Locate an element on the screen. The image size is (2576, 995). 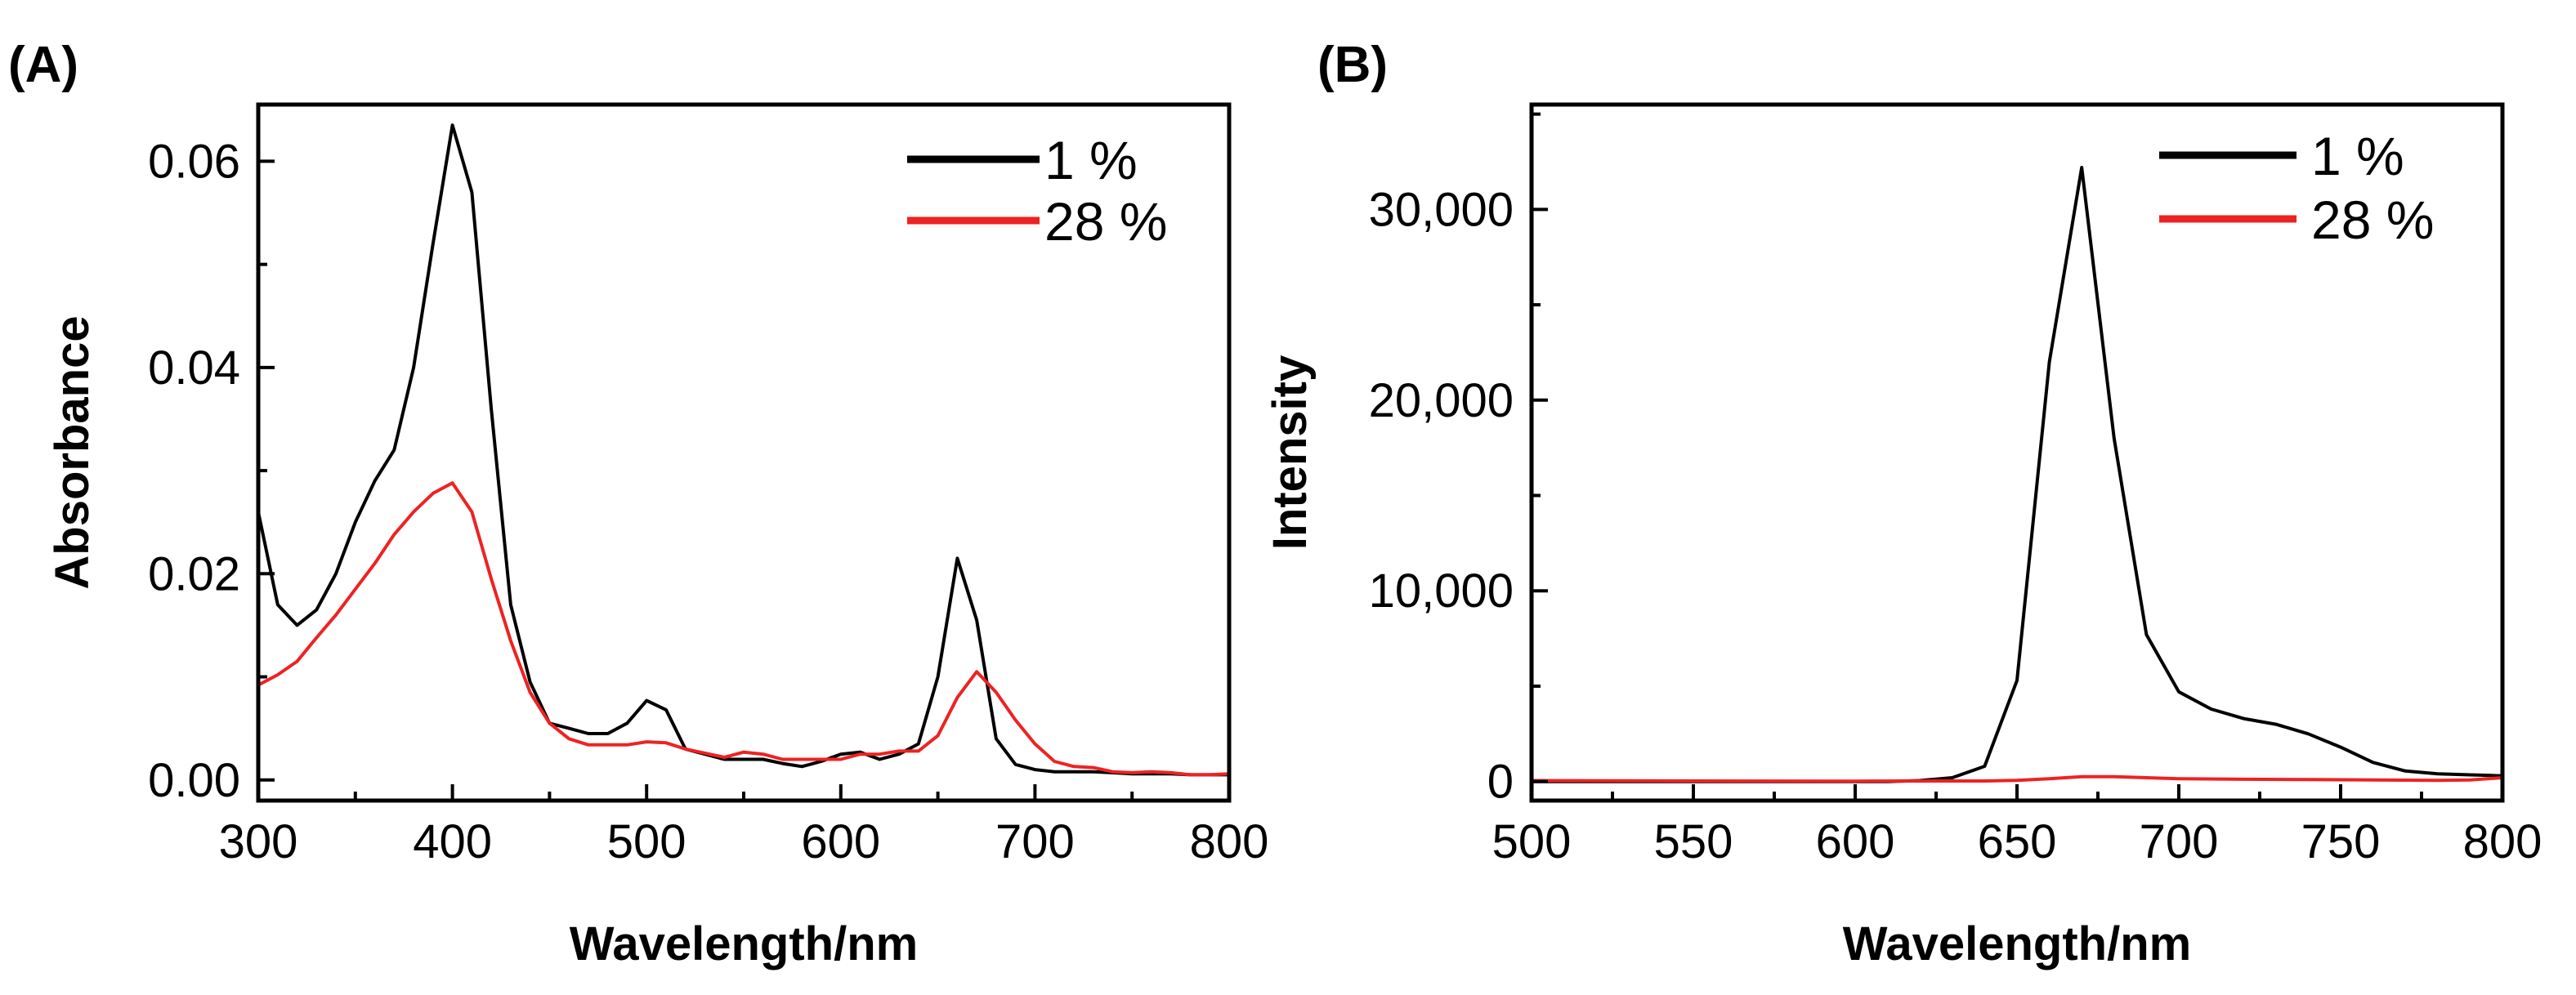
panel-a-y-tick-label: 0.04 is located at coordinates (194, 368).